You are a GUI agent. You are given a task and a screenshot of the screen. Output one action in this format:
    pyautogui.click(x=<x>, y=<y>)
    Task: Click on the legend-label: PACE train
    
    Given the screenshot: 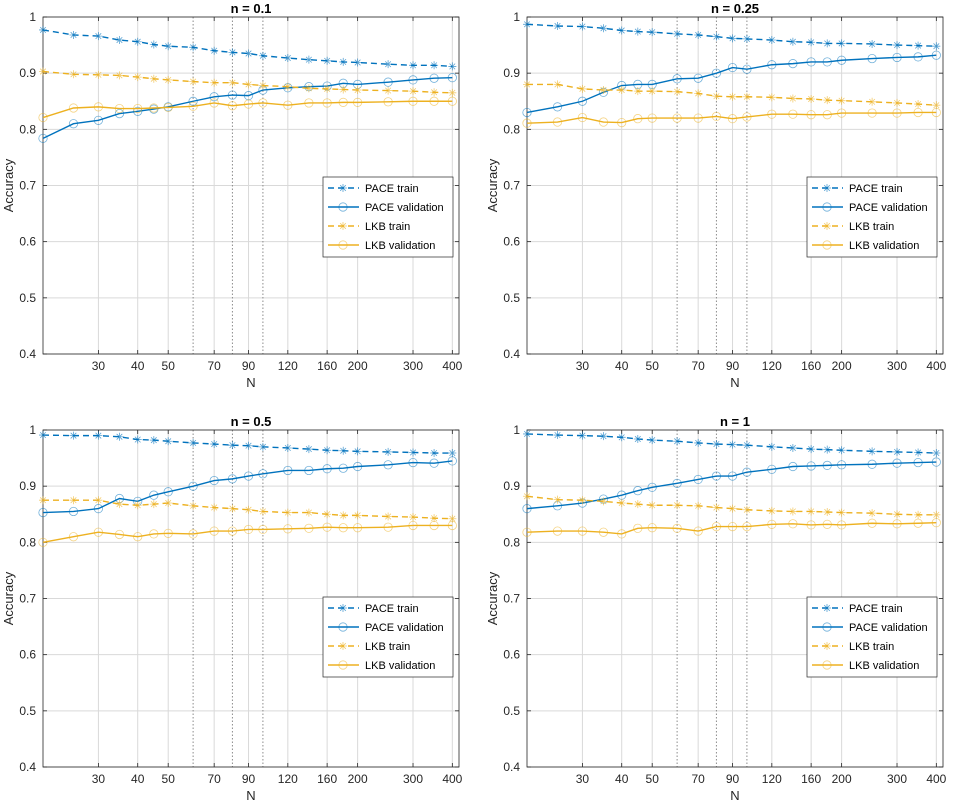 What is the action you would take?
    pyautogui.click(x=876, y=609)
    